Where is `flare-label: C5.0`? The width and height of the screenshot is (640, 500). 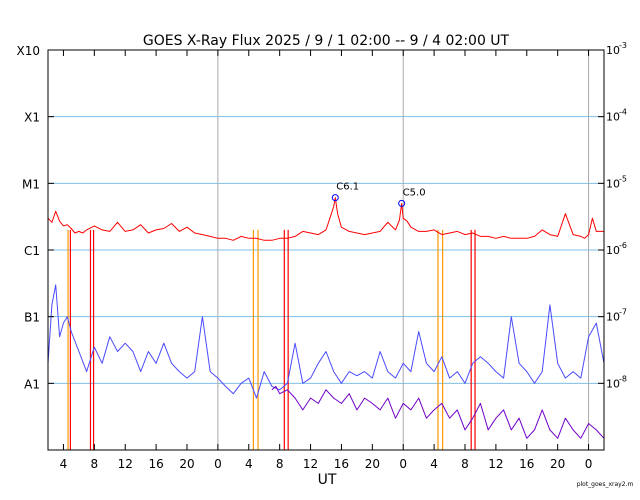
flare-label: C5.0 is located at coordinates (414, 192).